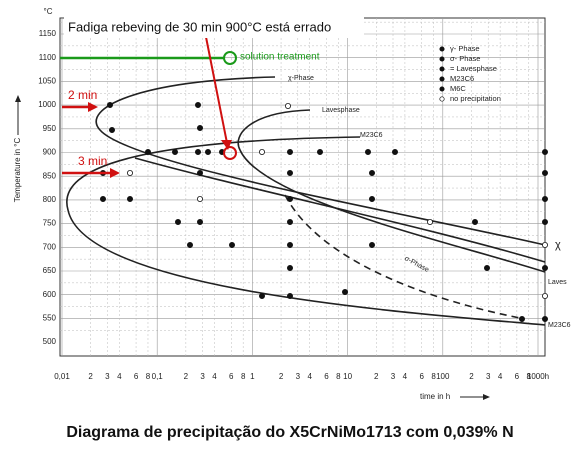 The width and height of the screenshot is (580, 450). What do you see at coordinates (50, 175) in the screenshot?
I see `y-tick-label: 850` at bounding box center [50, 175].